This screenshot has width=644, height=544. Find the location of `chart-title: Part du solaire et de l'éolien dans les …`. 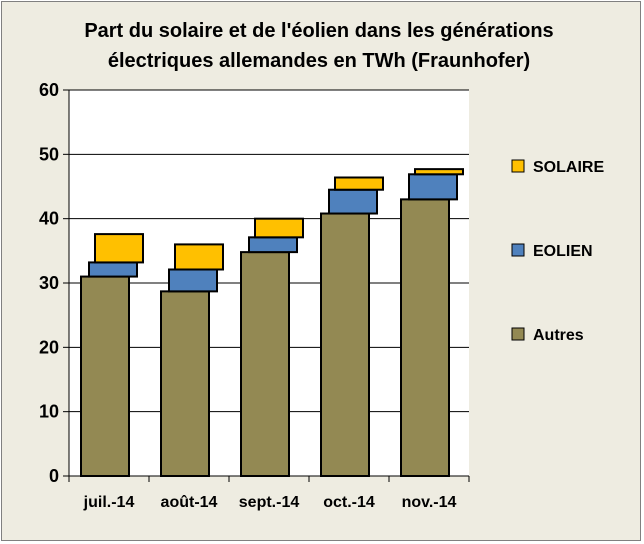

chart-title: Part du solaire et de l'éolien dans les … is located at coordinates (319, 46).